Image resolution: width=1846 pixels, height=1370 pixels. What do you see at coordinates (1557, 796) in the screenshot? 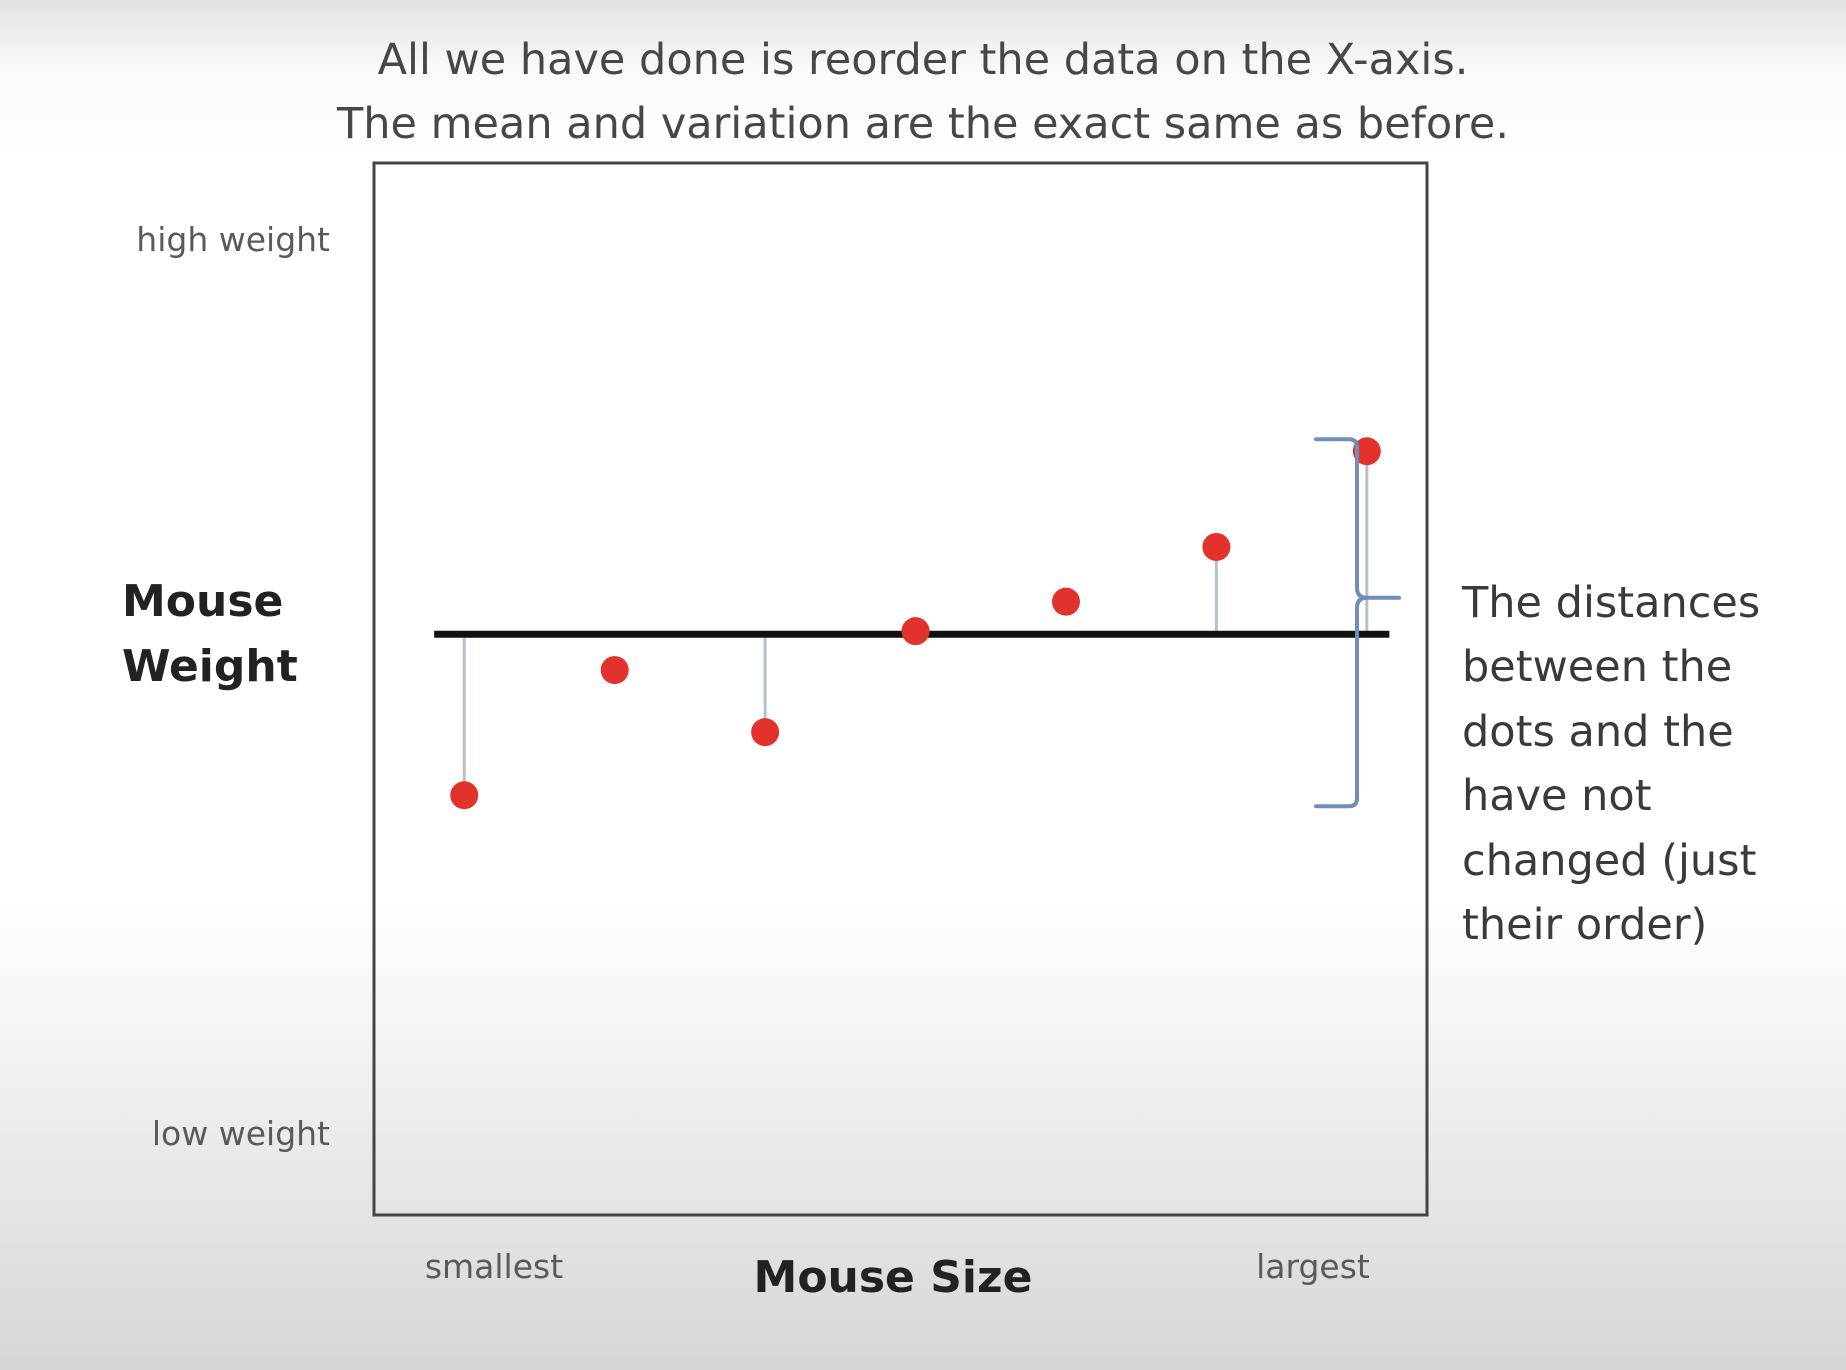
I see `annotation-line: have not` at bounding box center [1557, 796].